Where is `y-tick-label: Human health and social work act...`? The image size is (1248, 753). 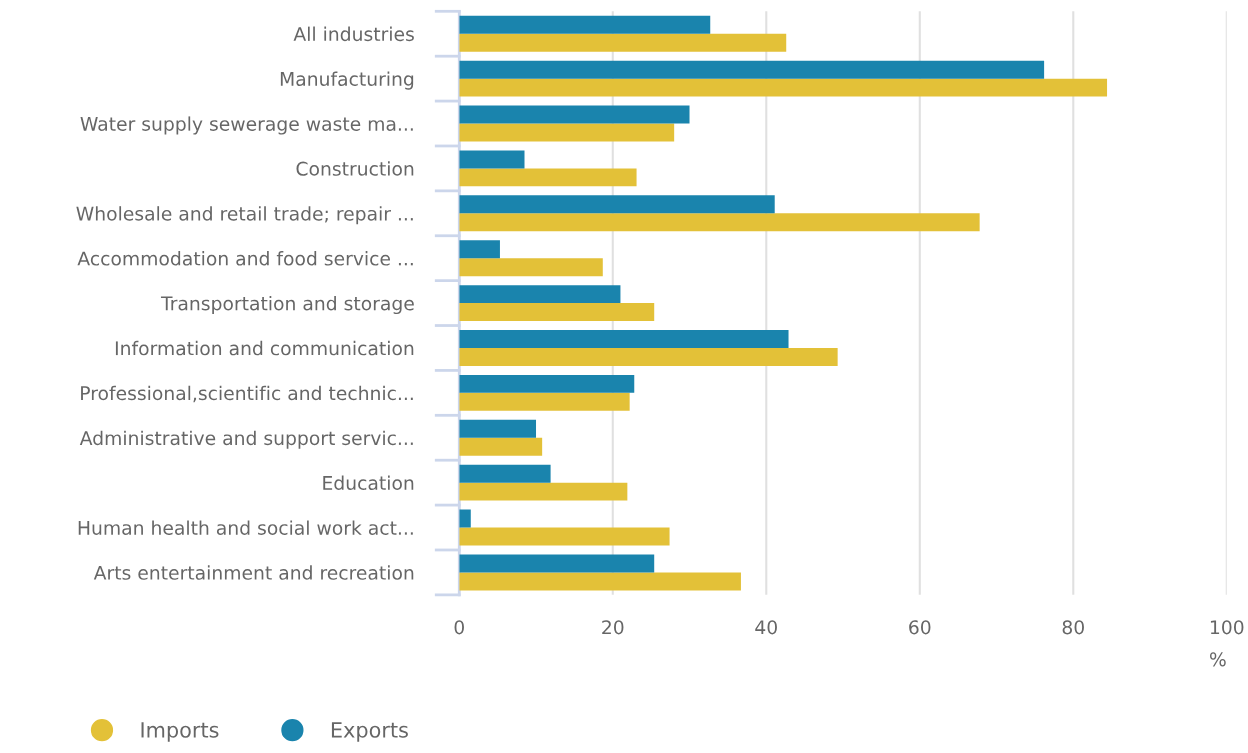
y-tick-label: Human health and social work act... is located at coordinates (245, 527).